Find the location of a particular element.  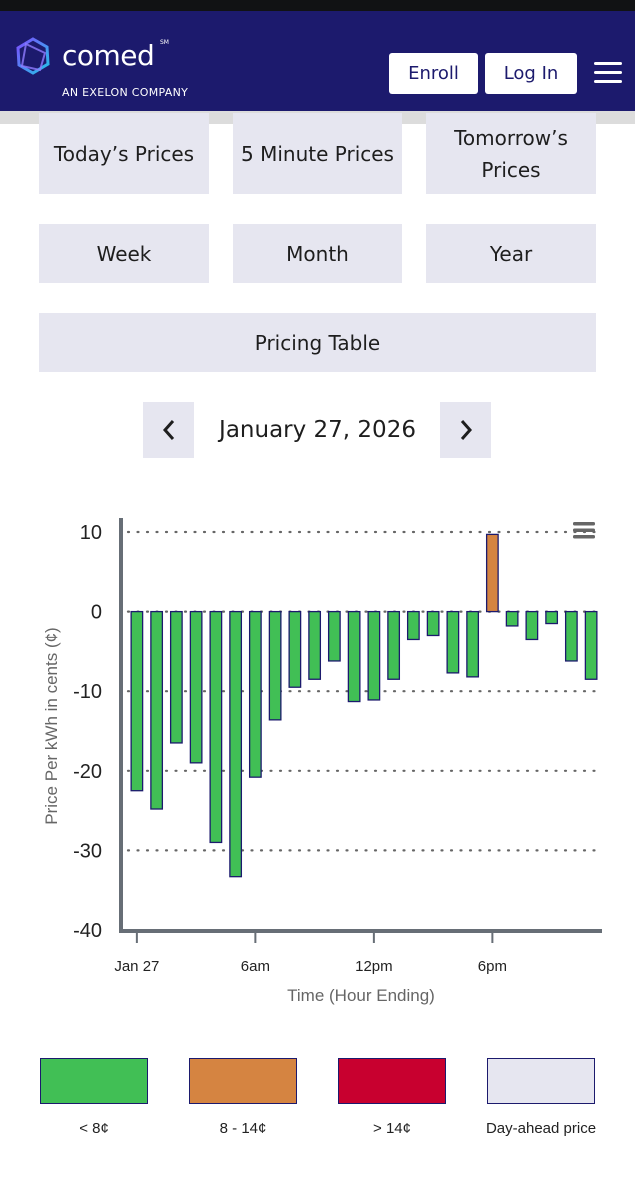

legend-label-mid: 8 - 14¢ is located at coordinates (243, 1128).